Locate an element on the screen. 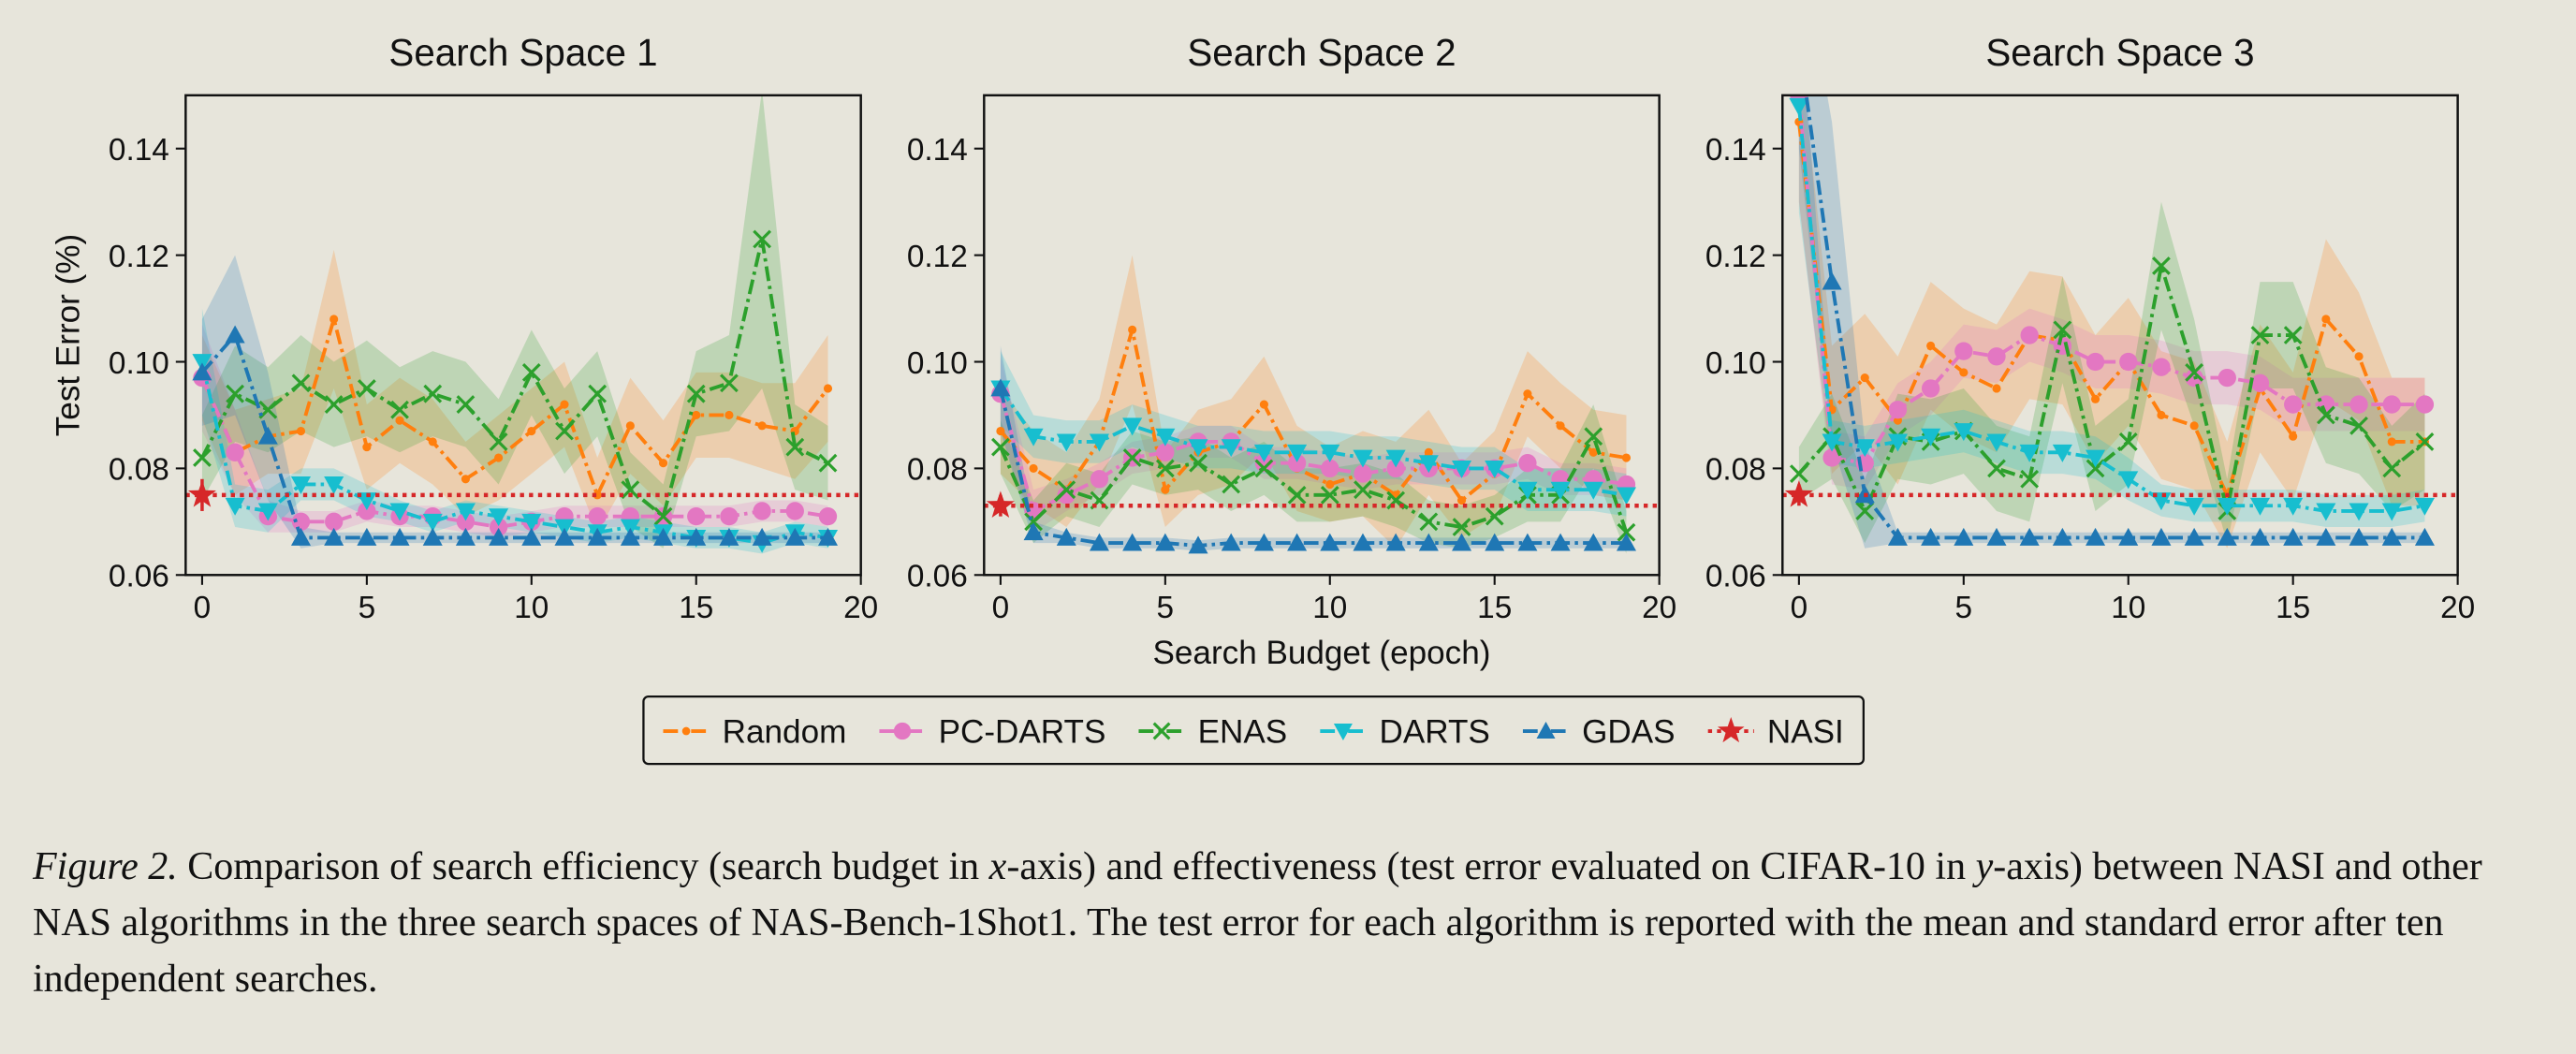 Image resolution: width=2576 pixels, height=1054 pixels. x-tick-label: 15 is located at coordinates (1494, 608).